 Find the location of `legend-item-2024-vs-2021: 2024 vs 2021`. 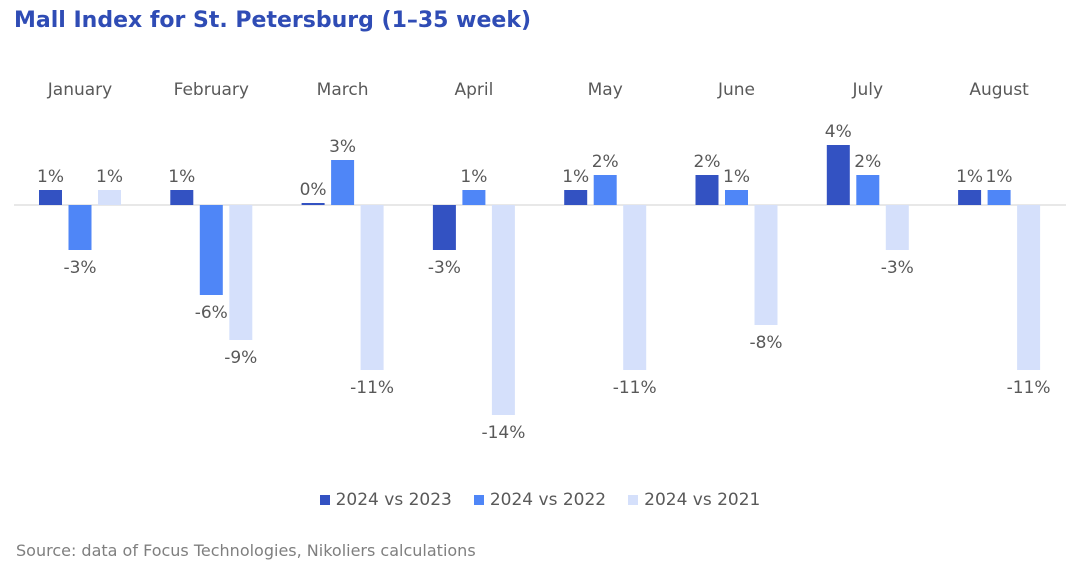

legend-item-2024-vs-2021: 2024 vs 2021 is located at coordinates (694, 500).